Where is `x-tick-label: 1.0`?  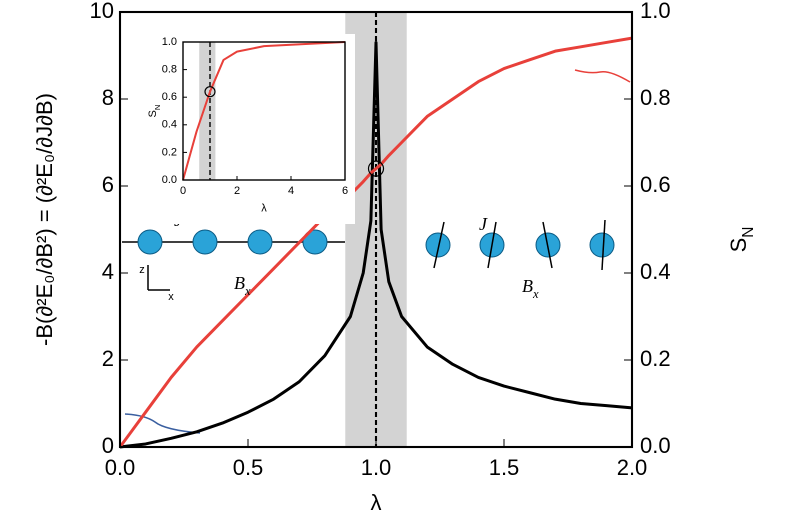
x-tick-label: 1.0 is located at coordinates (376, 467).